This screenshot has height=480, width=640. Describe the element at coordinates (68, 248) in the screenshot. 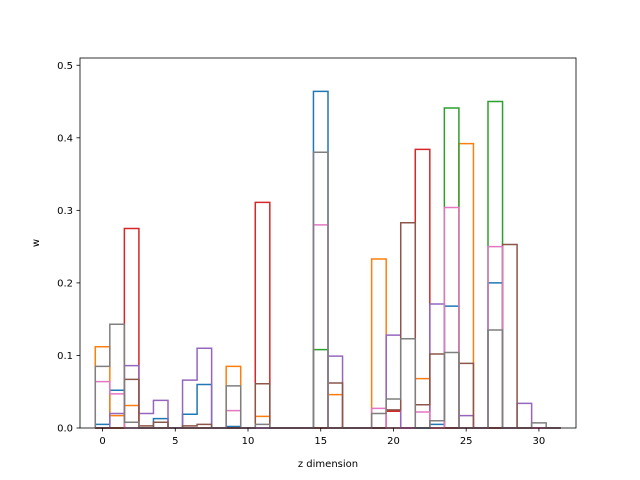

I see `y-axis-ticks: 0.0 0.1 0.2 0.3 0.4 0.5` at that location.